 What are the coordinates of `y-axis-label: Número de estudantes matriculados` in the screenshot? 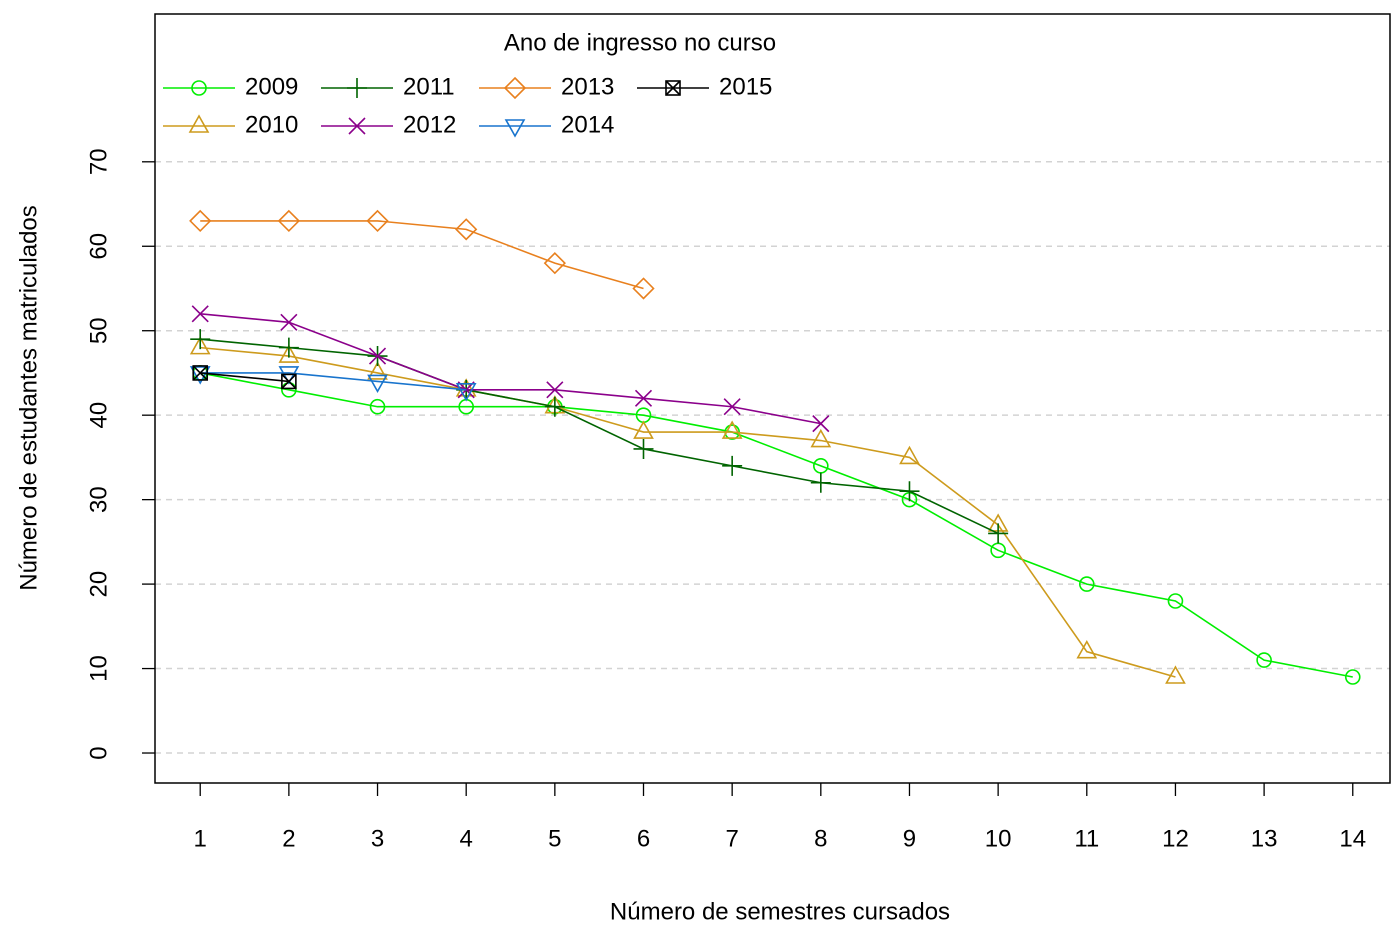 It's located at (28, 398).